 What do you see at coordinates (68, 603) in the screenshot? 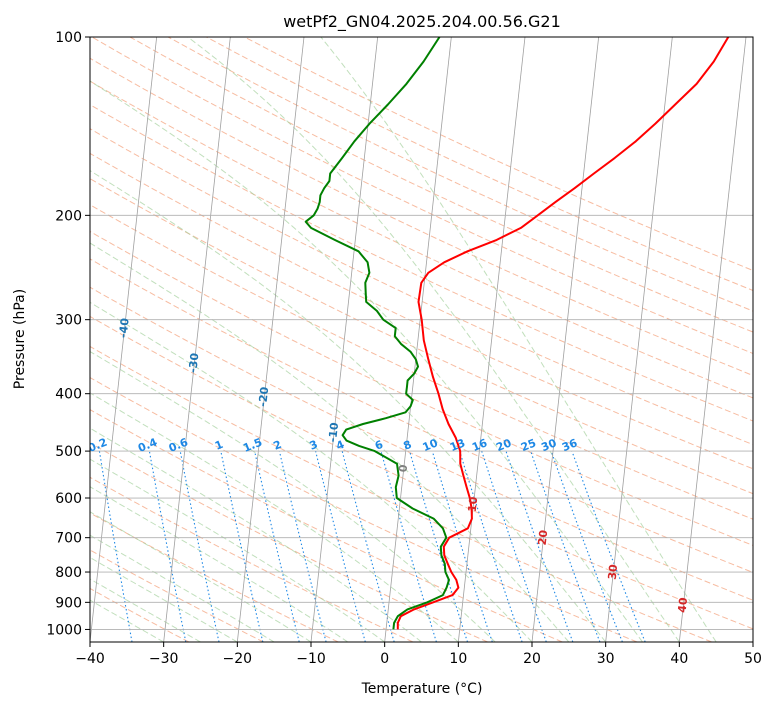
I see `y-tick-label: 900` at bounding box center [68, 603].